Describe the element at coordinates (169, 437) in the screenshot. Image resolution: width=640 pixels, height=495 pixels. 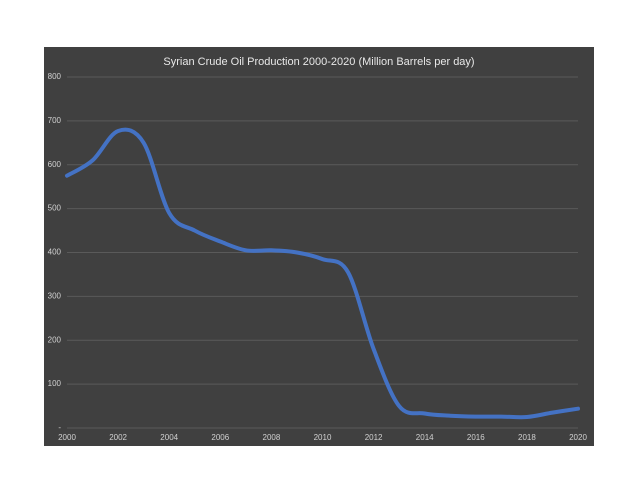
I see `x-tick-label: 2004` at that location.